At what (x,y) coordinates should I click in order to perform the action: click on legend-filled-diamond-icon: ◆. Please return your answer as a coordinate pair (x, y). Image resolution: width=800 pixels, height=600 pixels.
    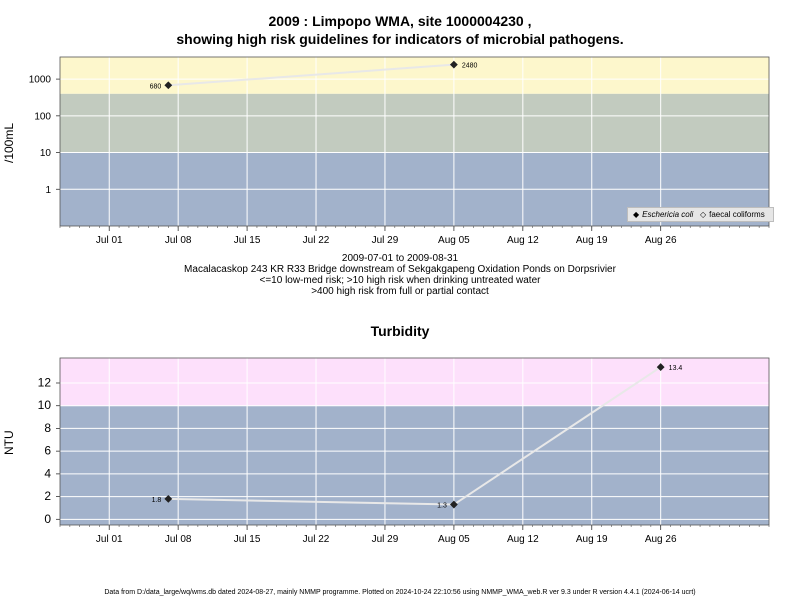
    Looking at the image, I should click on (636, 214).